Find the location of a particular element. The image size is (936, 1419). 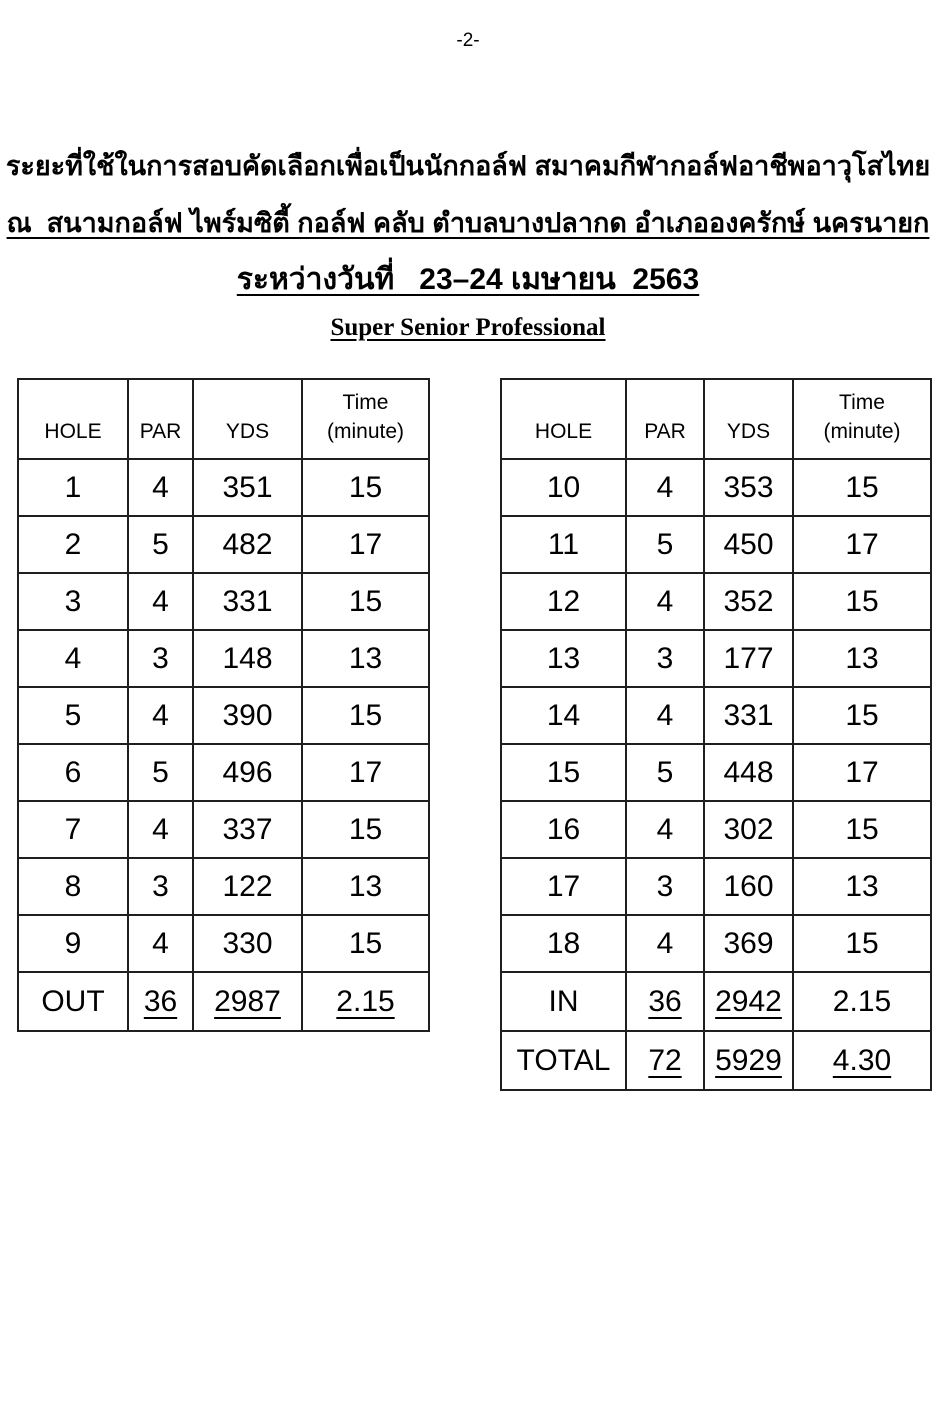

table-cell: 16 is located at coordinates (563, 829).